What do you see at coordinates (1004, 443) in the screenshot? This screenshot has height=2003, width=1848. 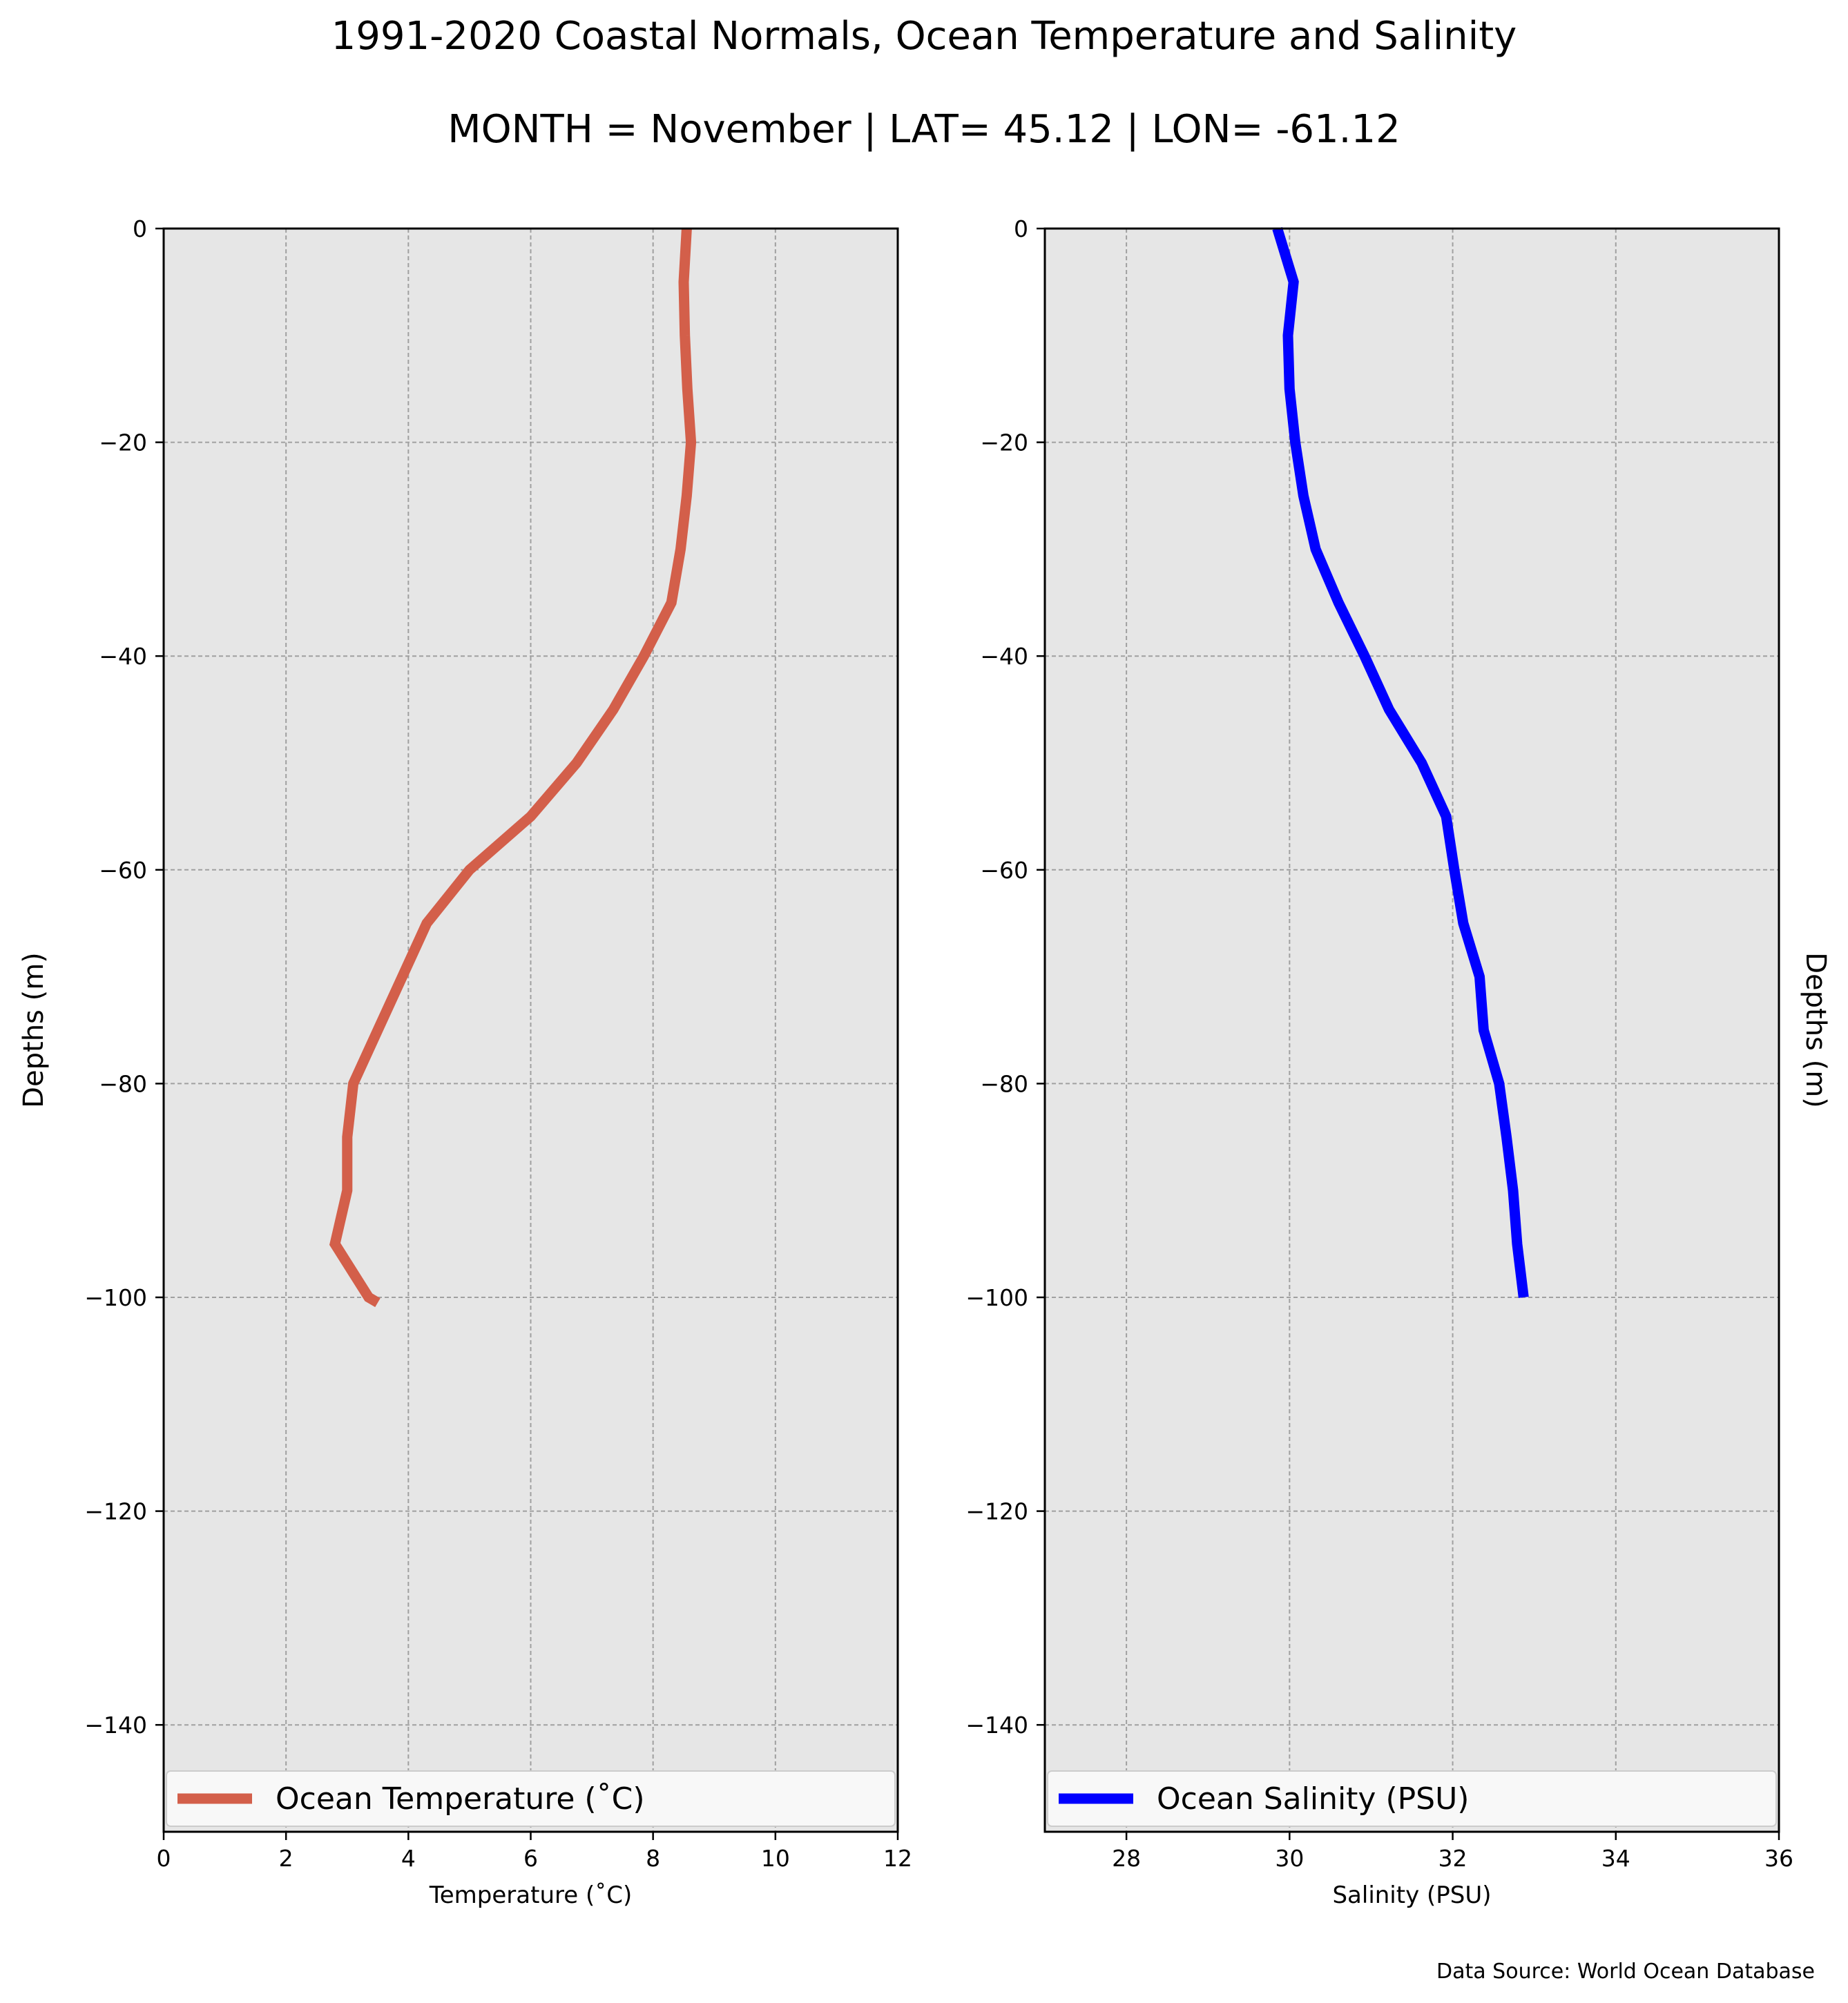 I see `salinity-y-tick-label: −20` at bounding box center [1004, 443].